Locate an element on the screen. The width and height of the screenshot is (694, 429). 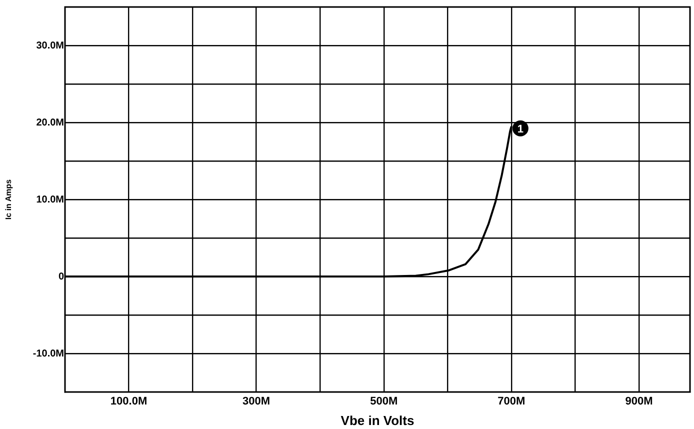
x-axis-title: Vbe in Volts is located at coordinates (377, 420).